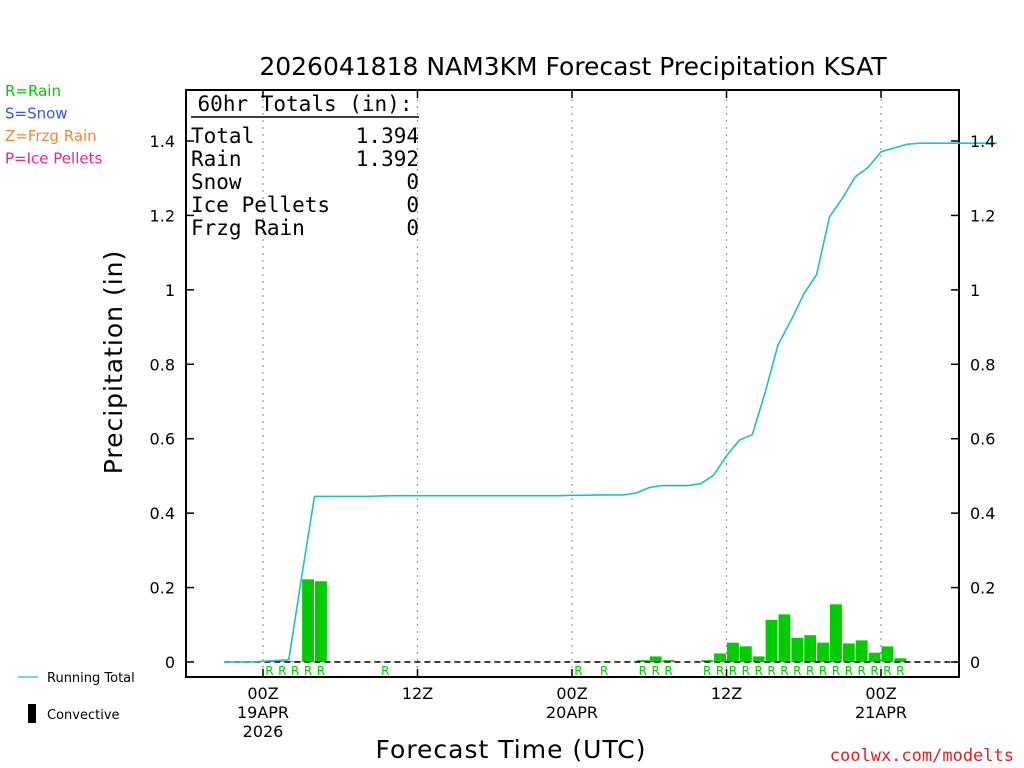 Image resolution: width=1024 pixels, height=768 pixels. I want to click on totals-row-label: Frzg Rain, so click(248, 228).